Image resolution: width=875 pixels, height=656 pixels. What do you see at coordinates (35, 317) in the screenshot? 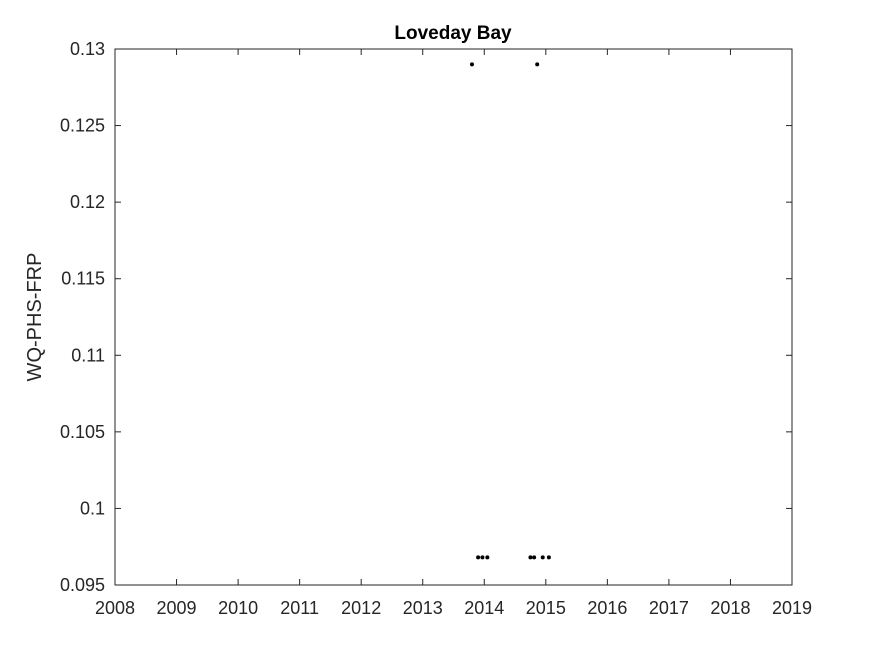
I see `y-axis-label: WQ-PHS-FRP` at bounding box center [35, 317].